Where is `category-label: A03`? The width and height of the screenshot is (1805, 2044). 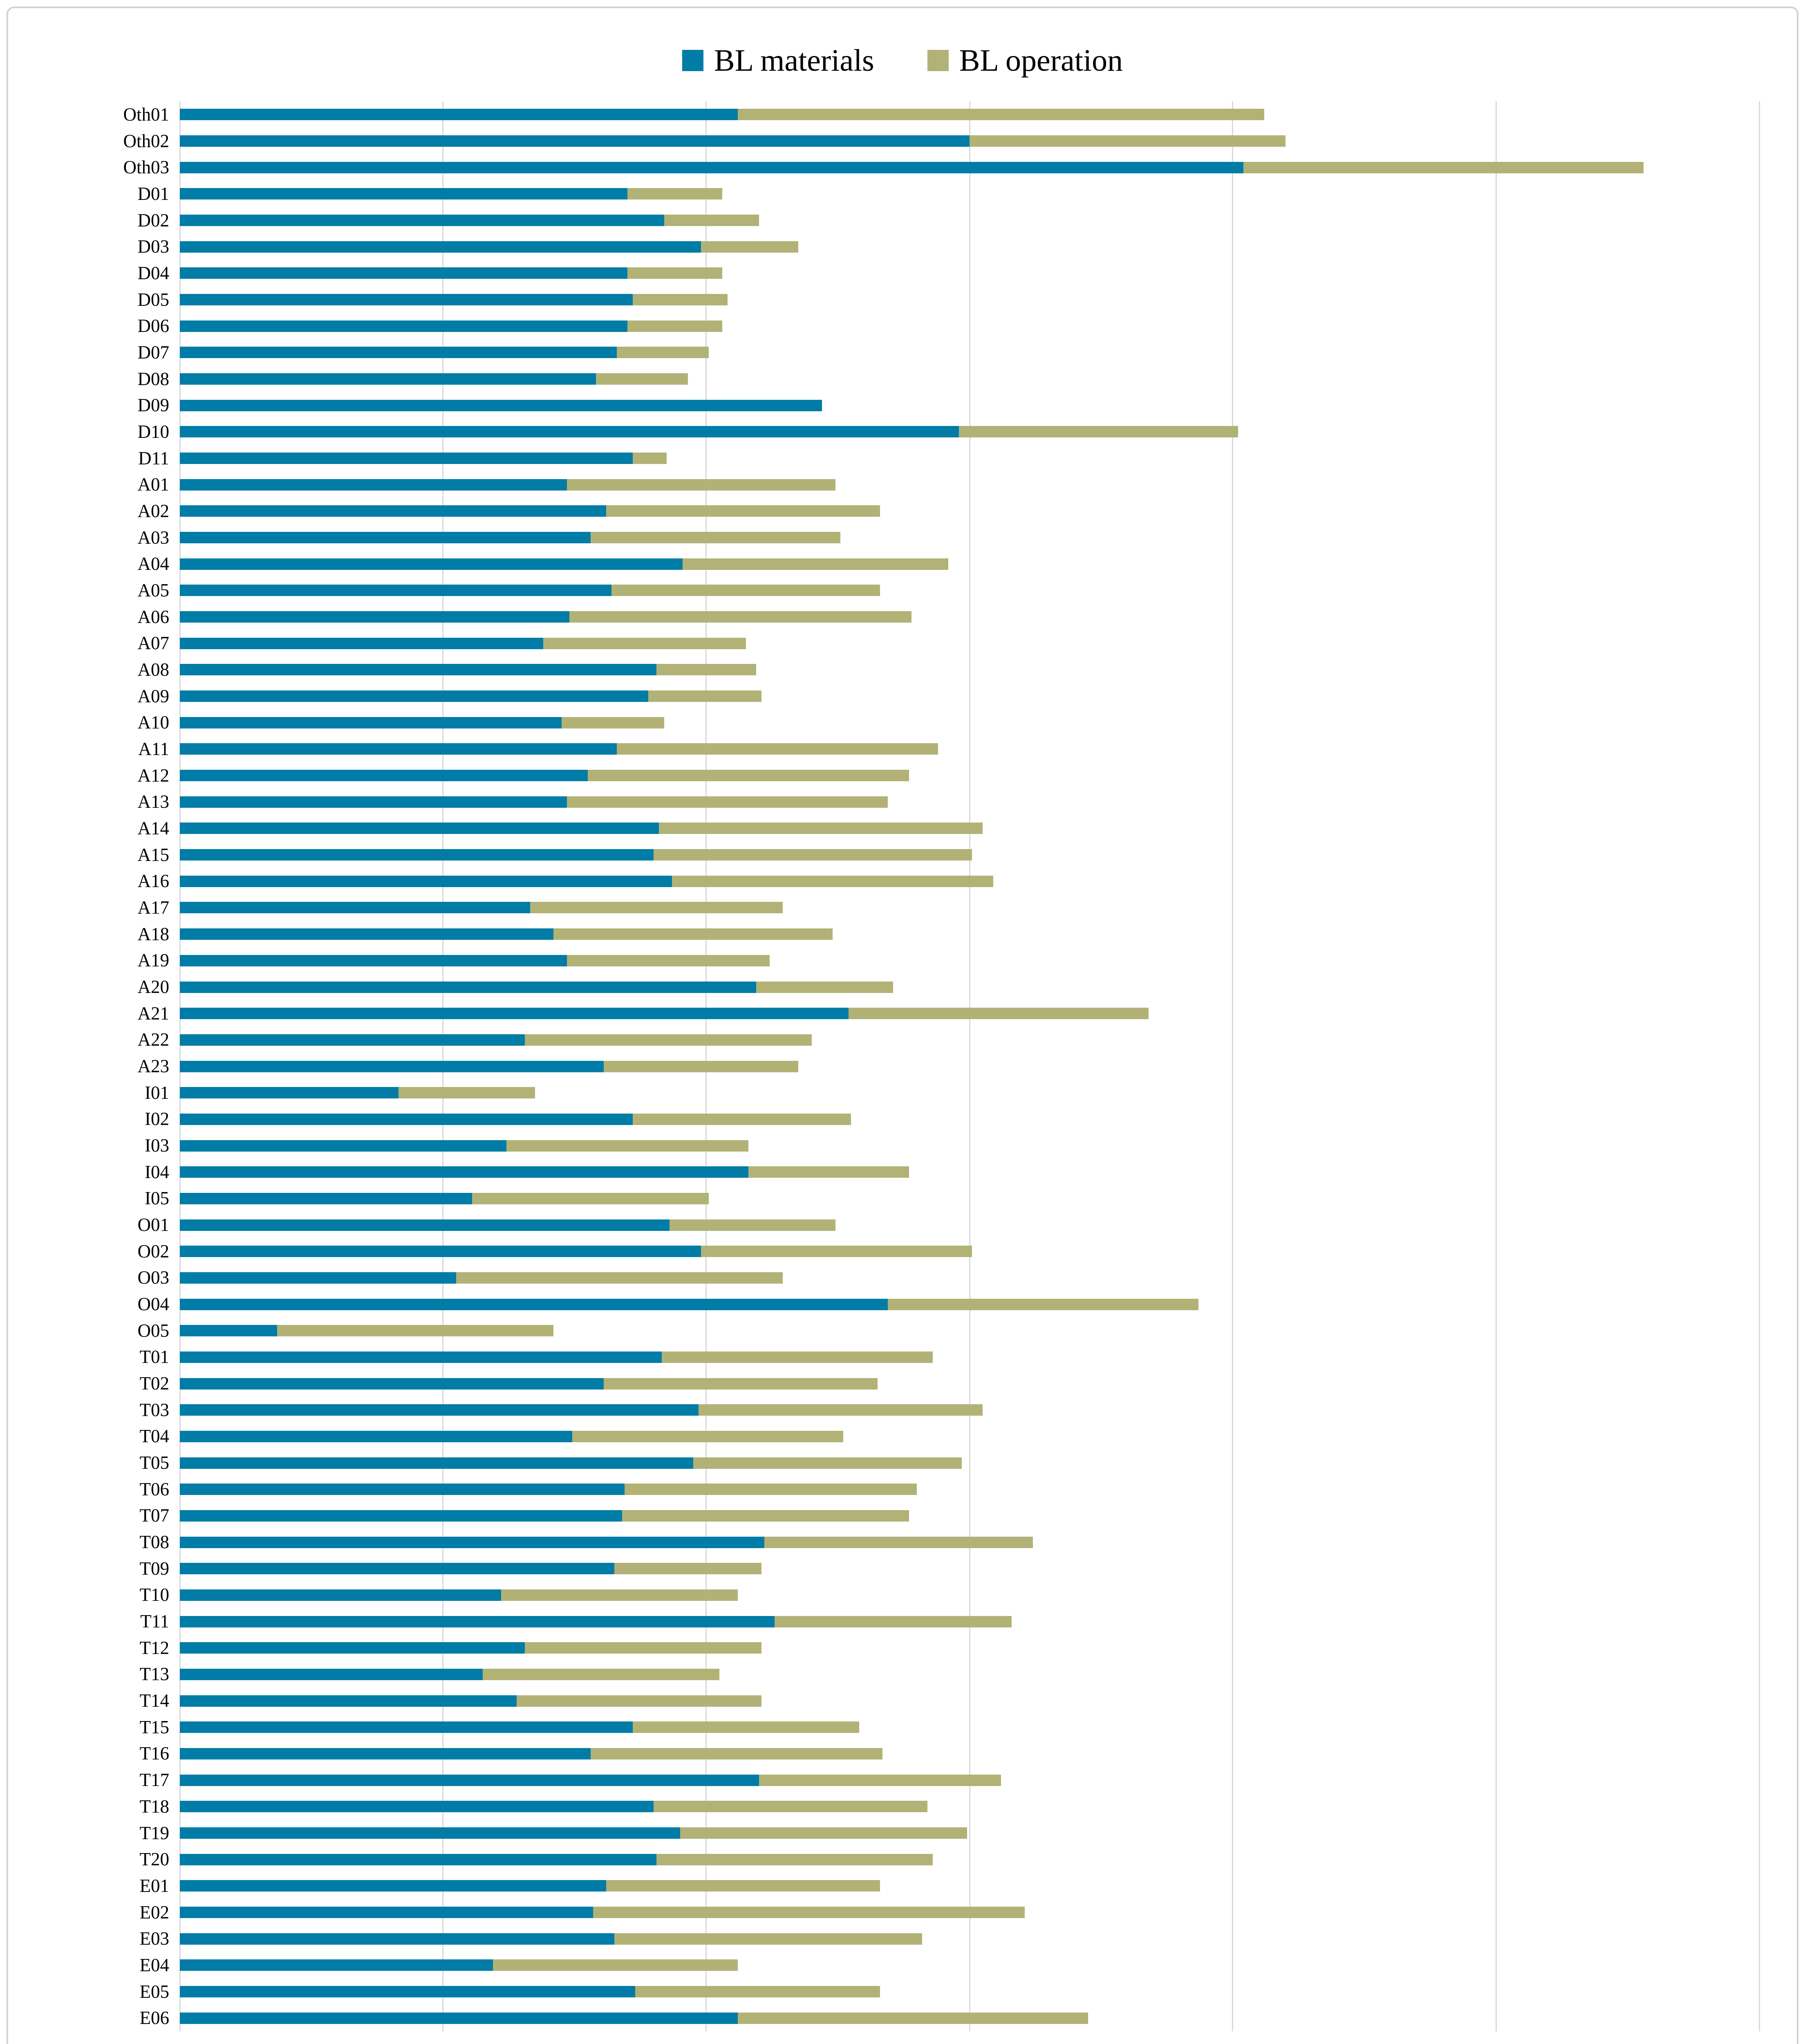 category-label: A03 is located at coordinates (153, 537).